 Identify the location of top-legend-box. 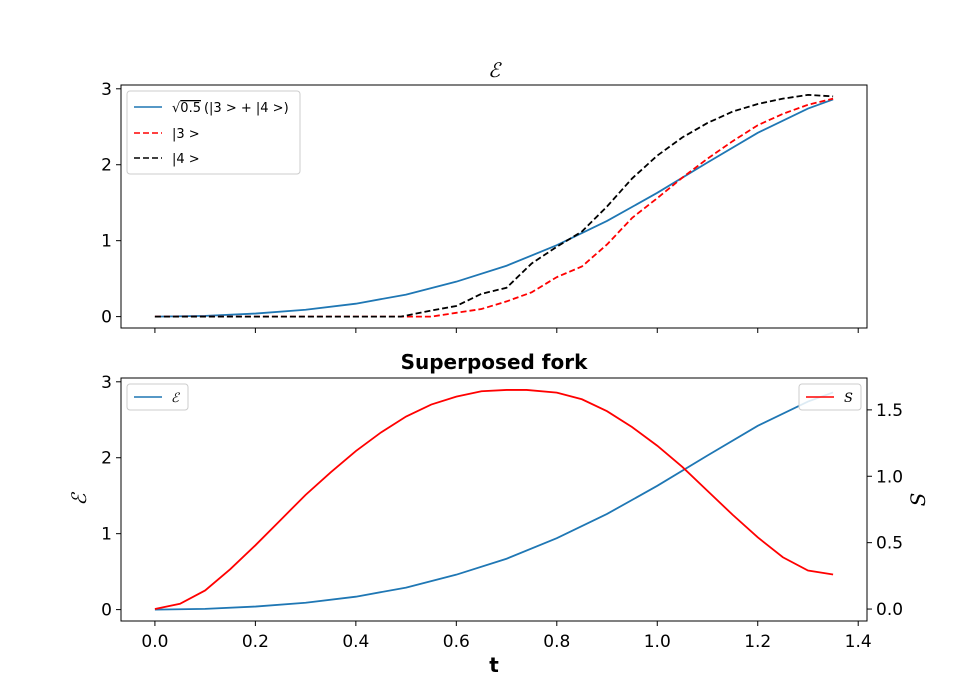
(213, 132).